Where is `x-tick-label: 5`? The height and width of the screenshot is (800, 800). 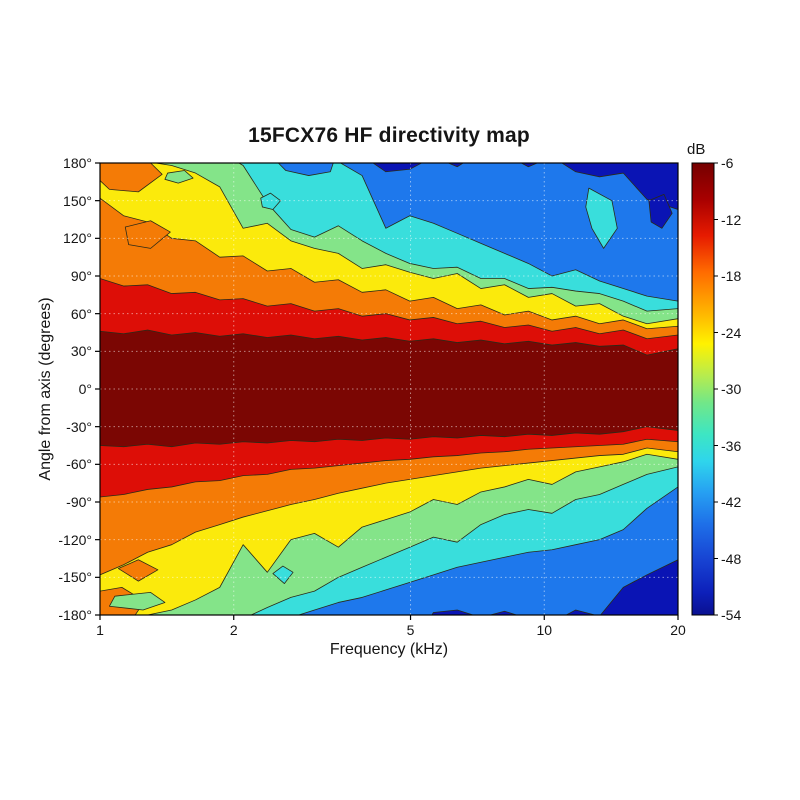 x-tick-label: 5 is located at coordinates (410, 630).